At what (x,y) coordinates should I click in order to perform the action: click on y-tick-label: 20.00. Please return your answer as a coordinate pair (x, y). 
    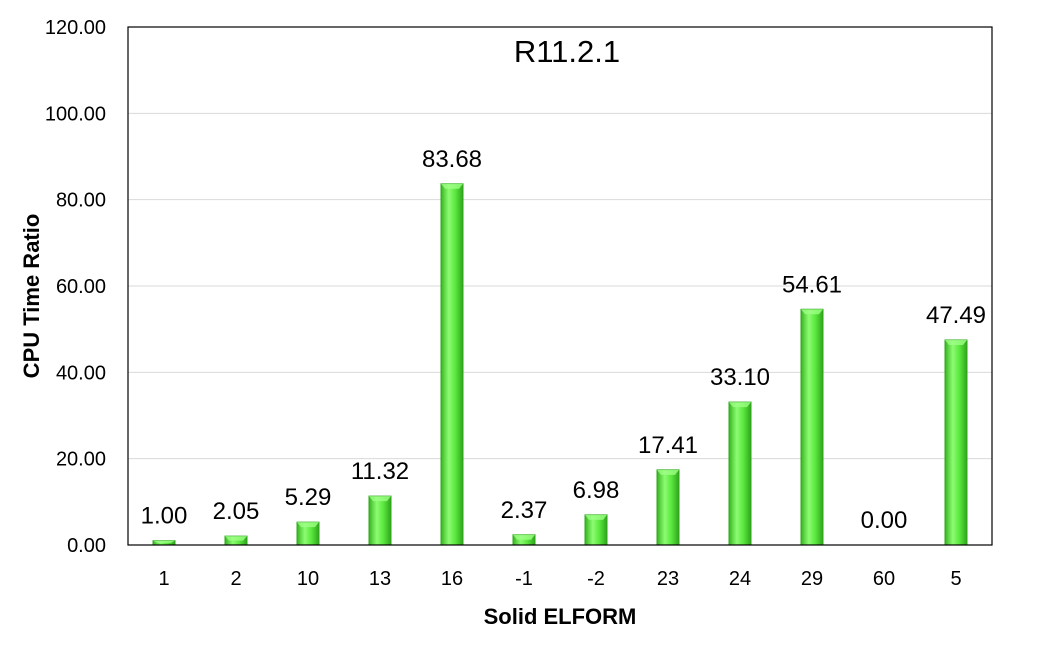
    Looking at the image, I should click on (81, 460).